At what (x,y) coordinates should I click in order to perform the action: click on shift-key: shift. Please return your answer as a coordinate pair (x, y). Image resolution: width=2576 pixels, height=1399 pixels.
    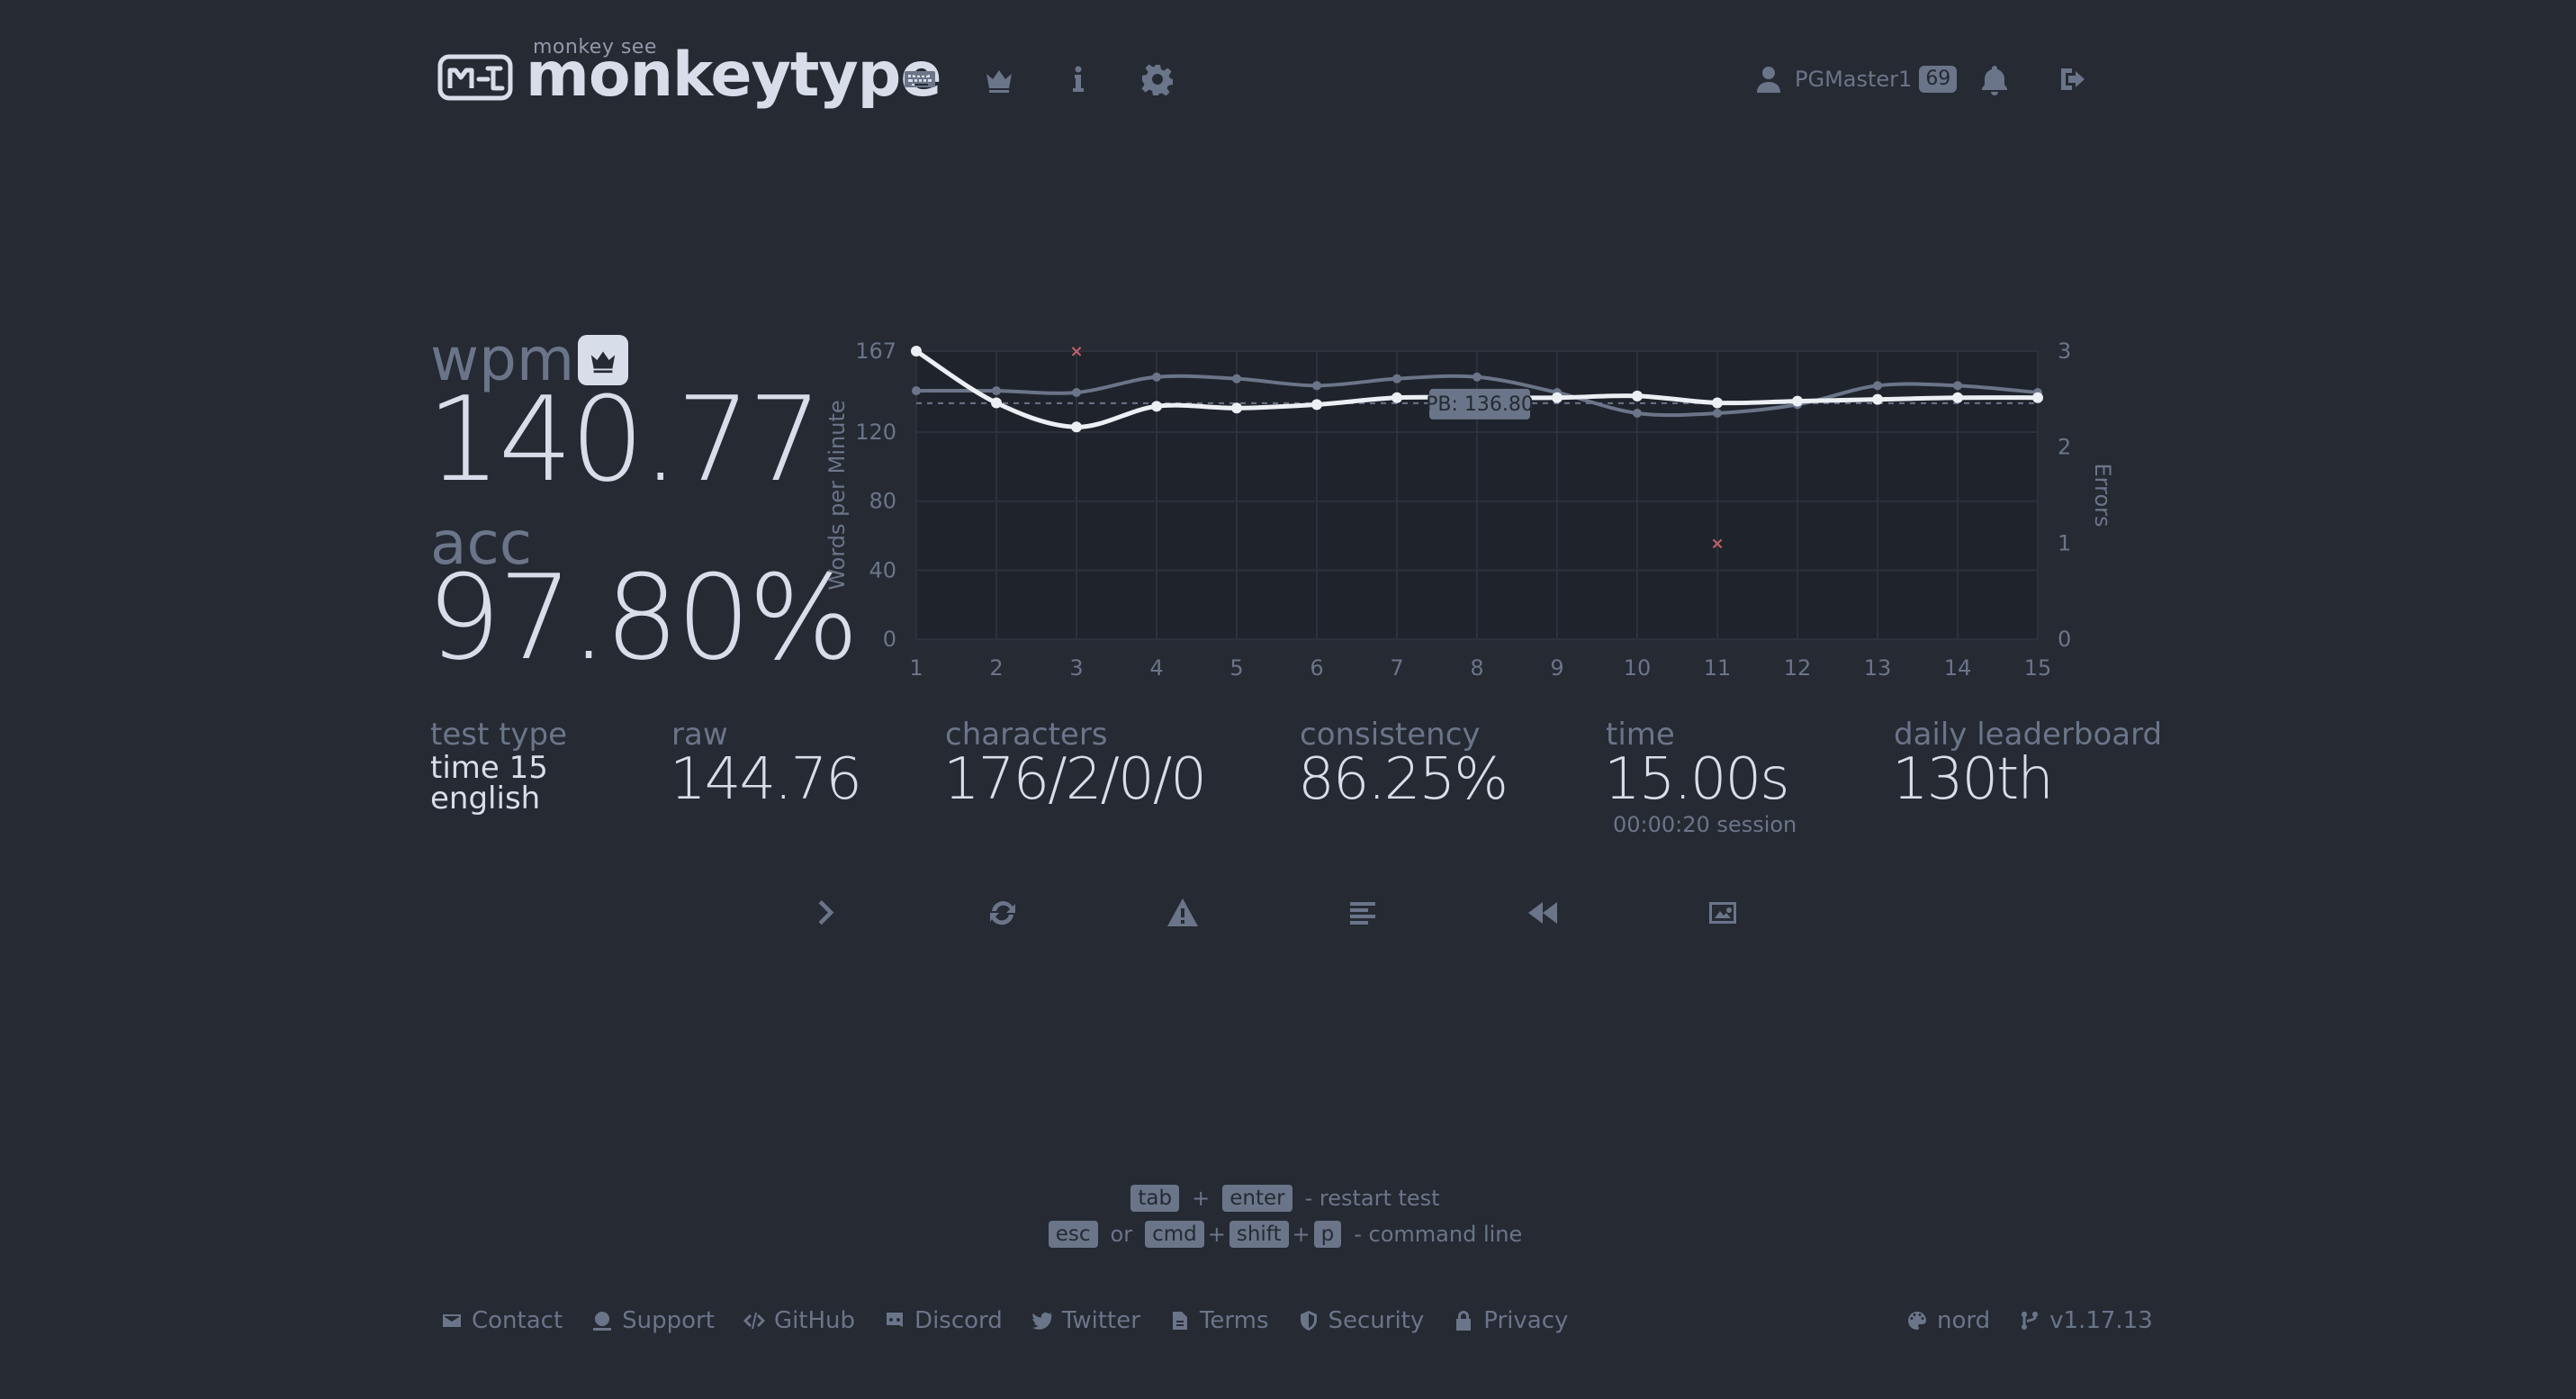
    Looking at the image, I should click on (1259, 1234).